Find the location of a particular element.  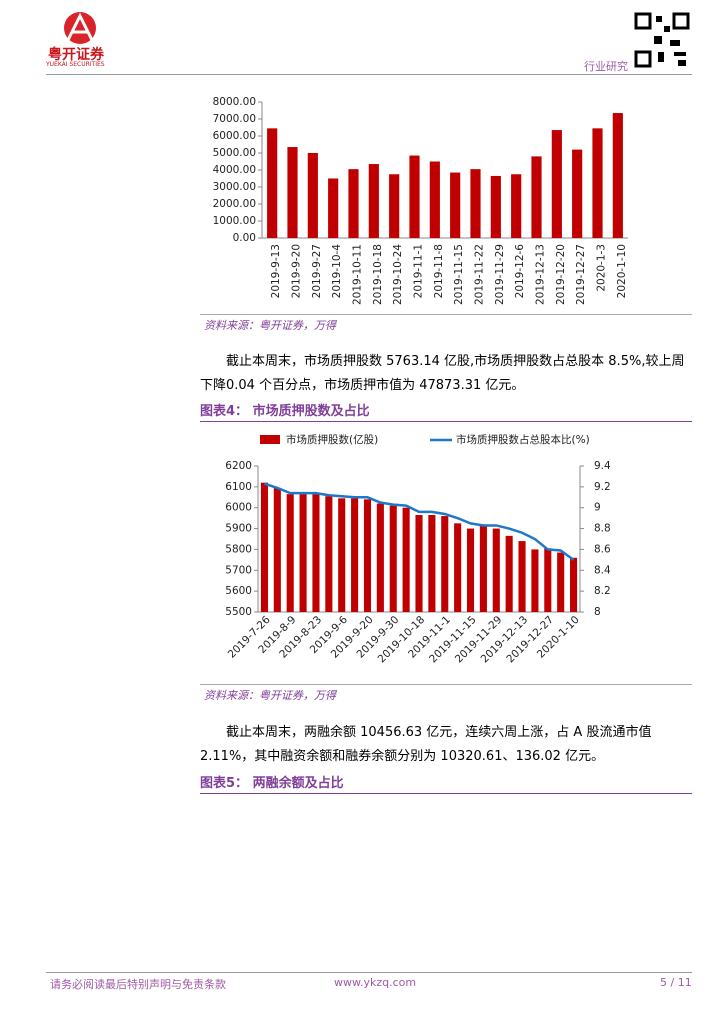

logo-mark is located at coordinates (80, 28).